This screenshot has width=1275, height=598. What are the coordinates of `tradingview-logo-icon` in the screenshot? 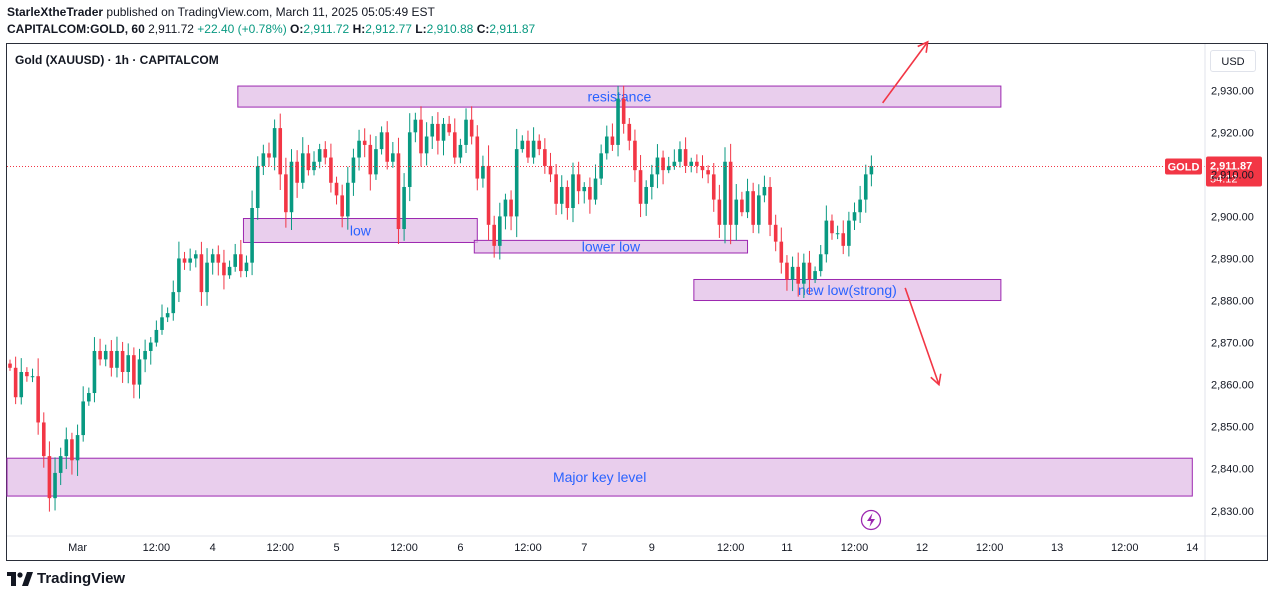 It's located at (20, 578).